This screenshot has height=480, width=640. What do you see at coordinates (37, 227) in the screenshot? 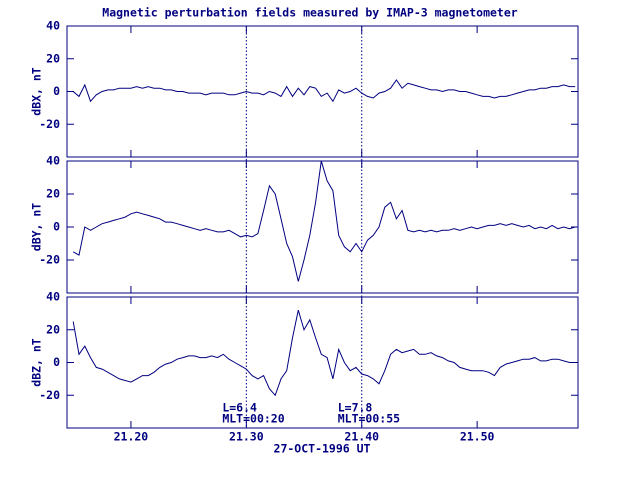
I see `y-axis-label: dBY, nT` at bounding box center [37, 227].